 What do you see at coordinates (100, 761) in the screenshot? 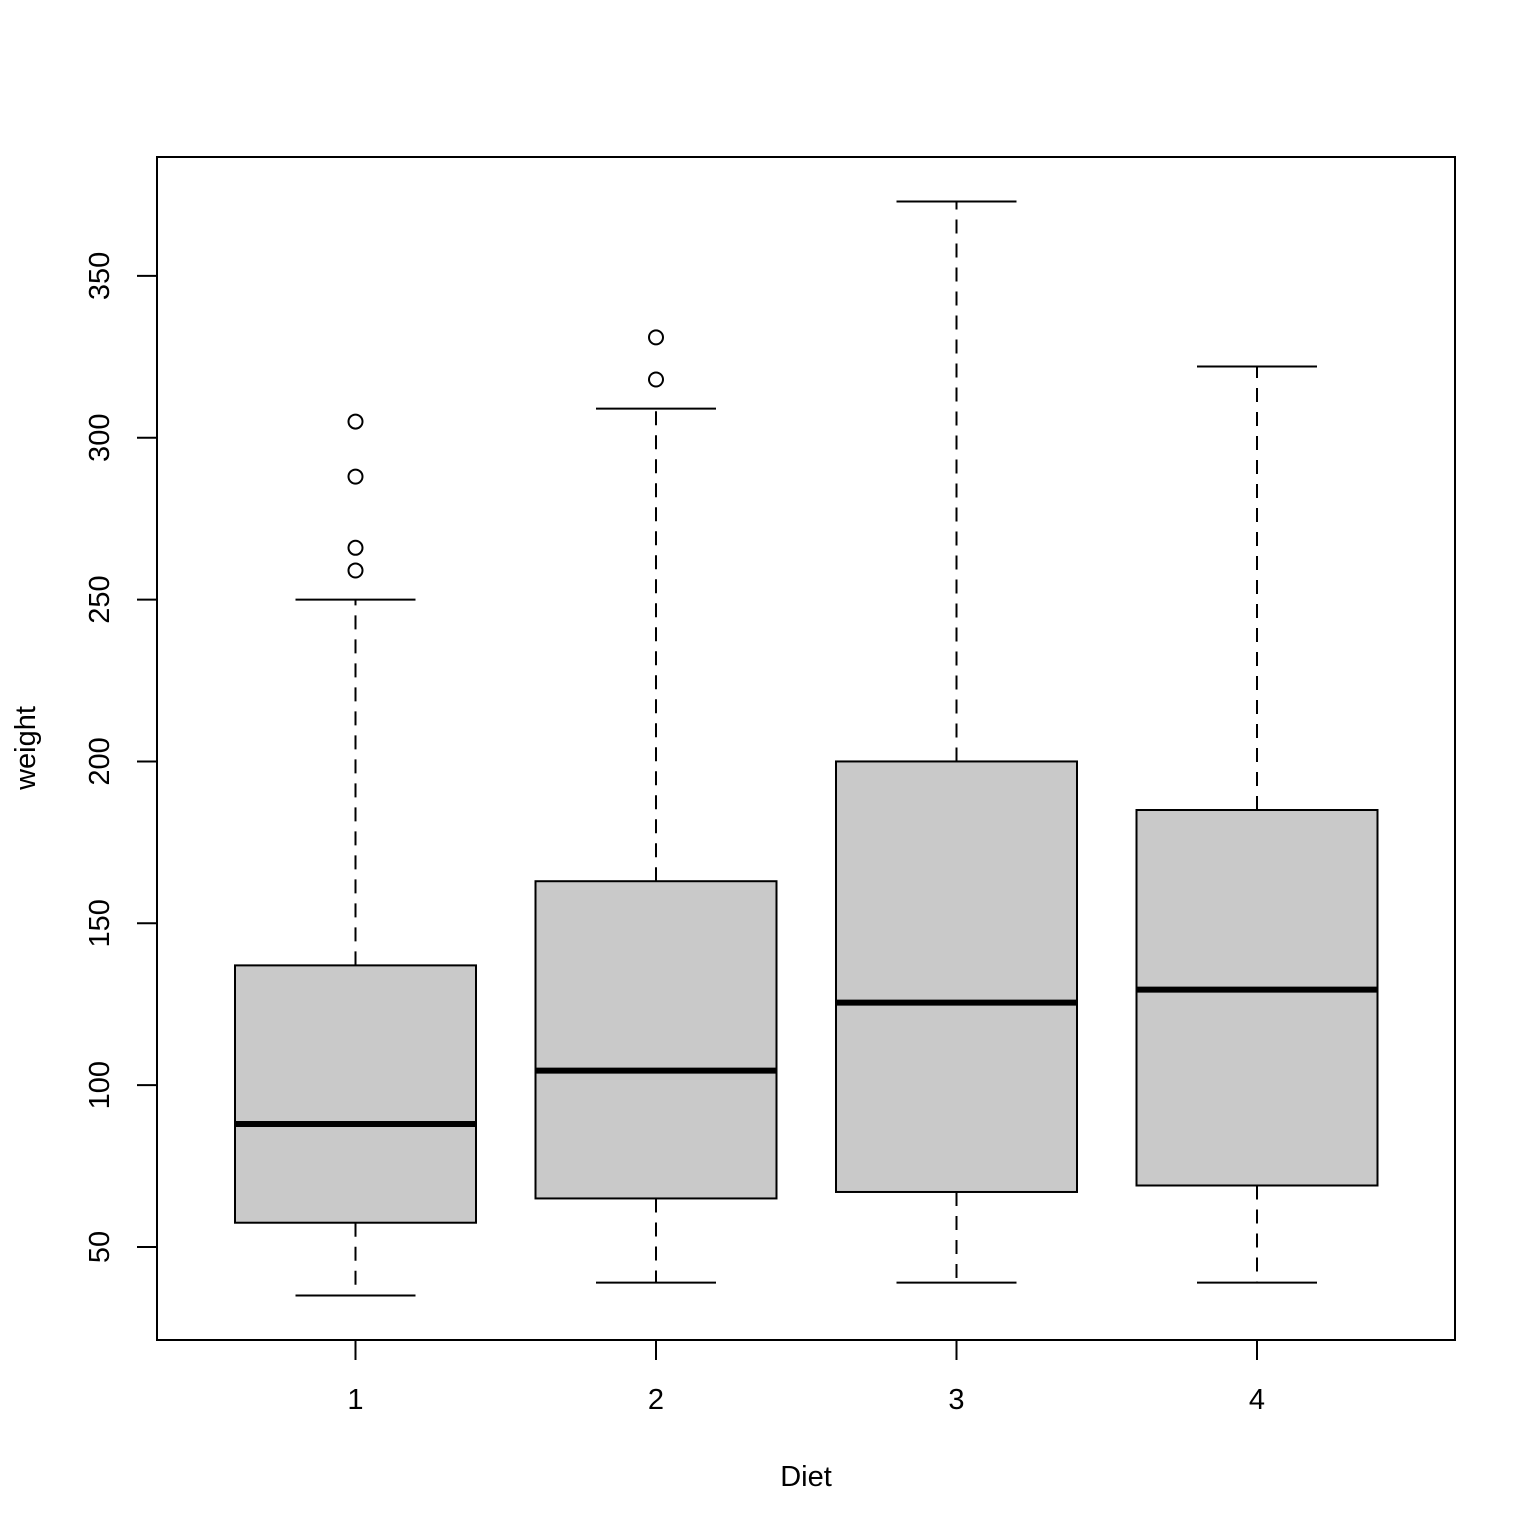
I see `y-tick-label: 200` at bounding box center [100, 761].